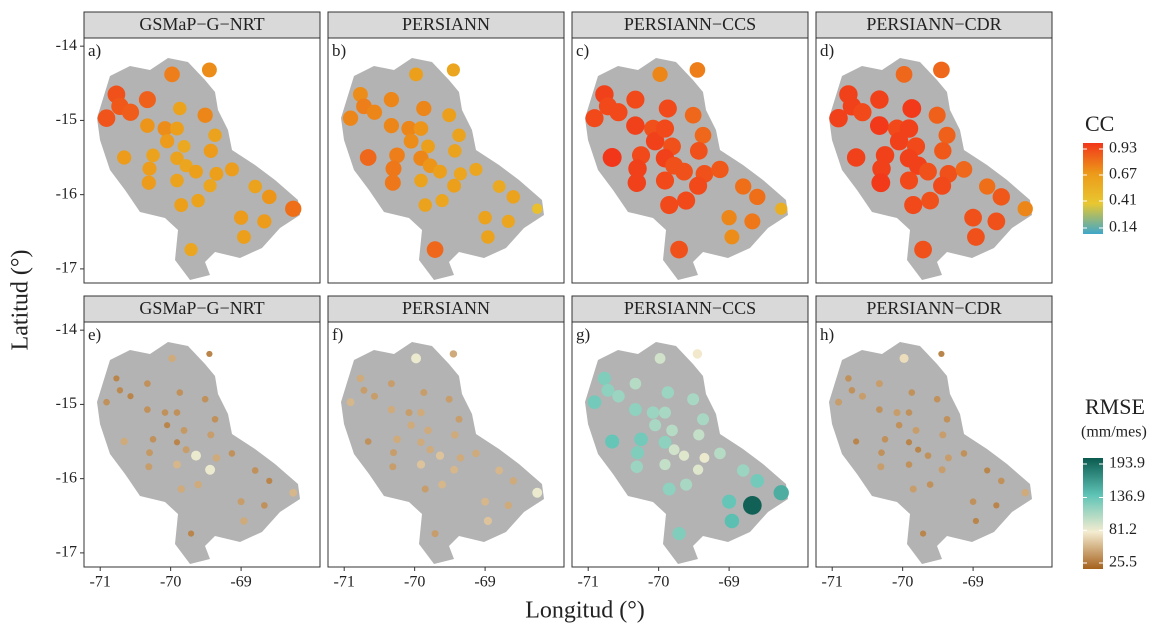  I want to click on panel-title: PERSIANN−CCS, so click(690, 308).